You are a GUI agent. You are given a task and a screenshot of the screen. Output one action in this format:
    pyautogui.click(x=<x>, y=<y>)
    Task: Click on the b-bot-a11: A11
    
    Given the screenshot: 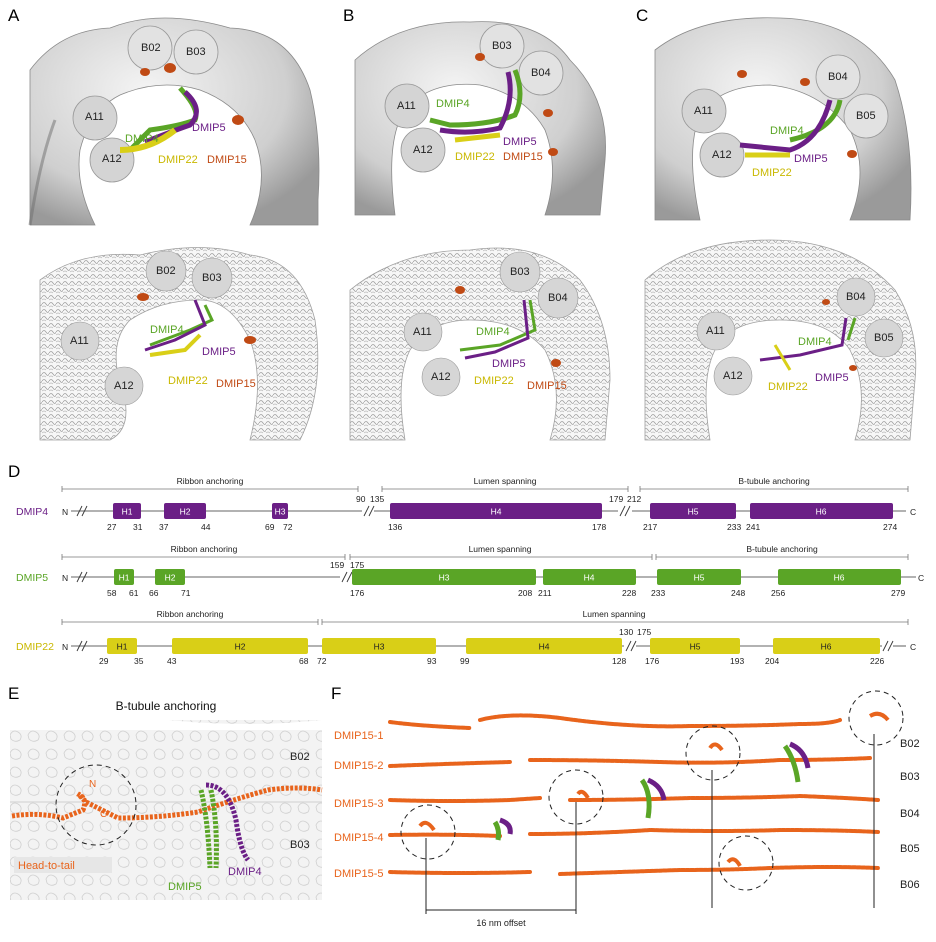 What is the action you would take?
    pyautogui.click(x=422, y=332)
    